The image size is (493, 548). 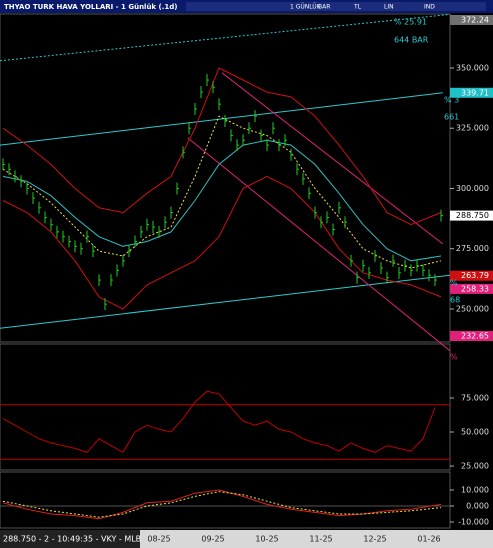 I want to click on y-tick-label: 350.000, so click(x=472, y=67).